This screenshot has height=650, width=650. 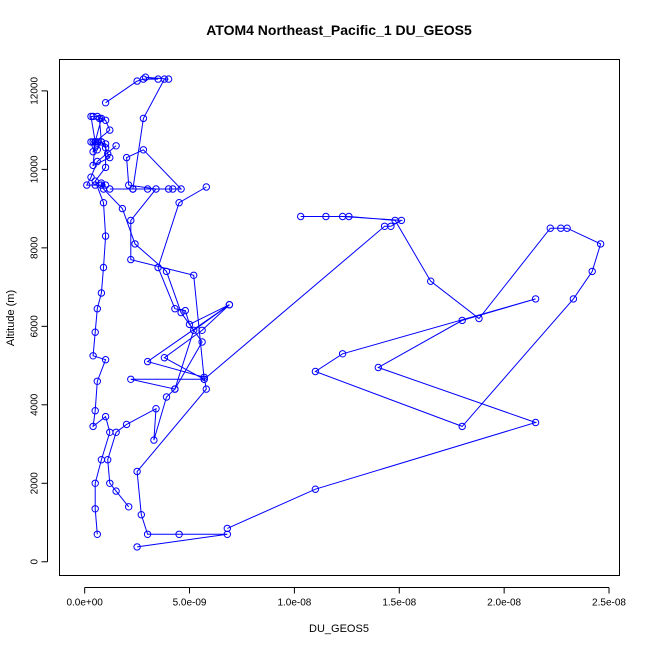 I want to click on y-tick-label: 0, so click(x=35, y=562).